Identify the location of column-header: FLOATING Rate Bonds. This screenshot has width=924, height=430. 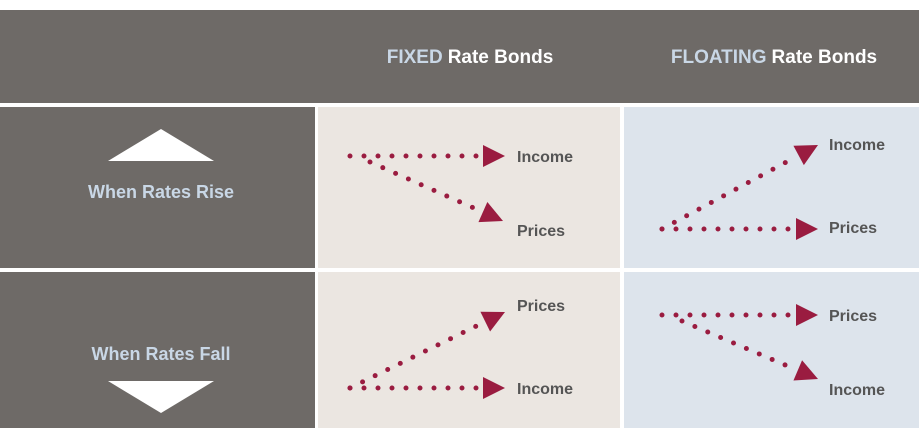
(774, 57).